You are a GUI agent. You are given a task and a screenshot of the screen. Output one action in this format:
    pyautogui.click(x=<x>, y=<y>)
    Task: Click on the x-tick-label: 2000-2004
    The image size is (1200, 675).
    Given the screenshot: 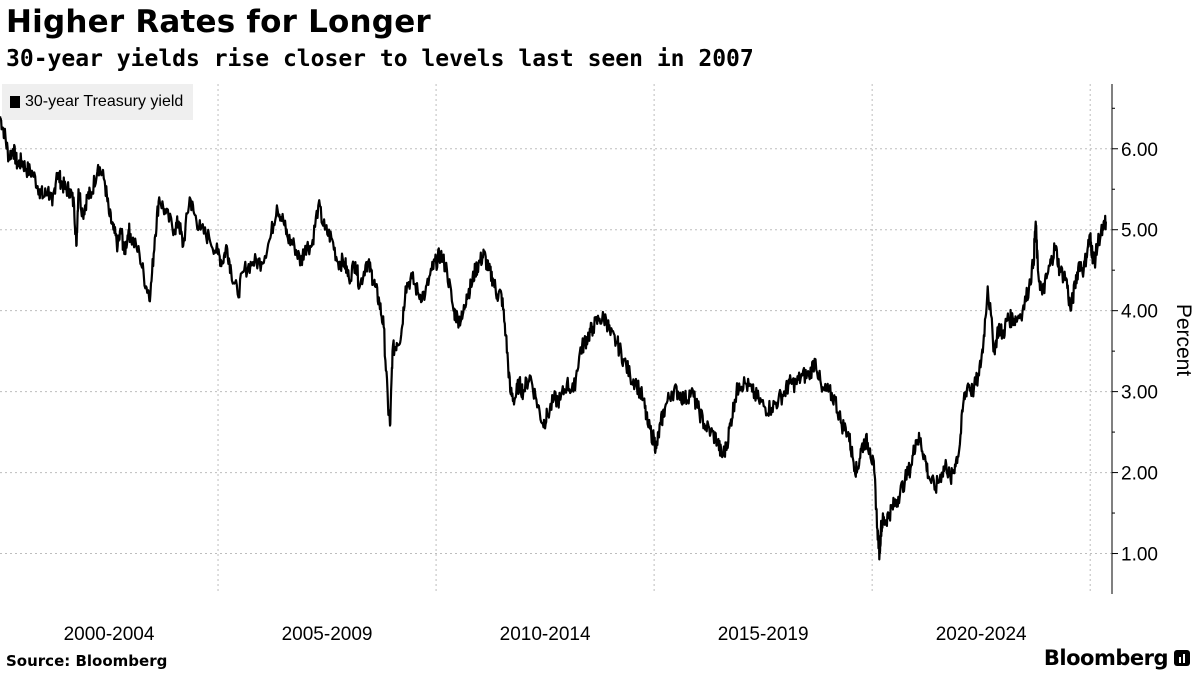 What is the action you would take?
    pyautogui.click(x=109, y=632)
    